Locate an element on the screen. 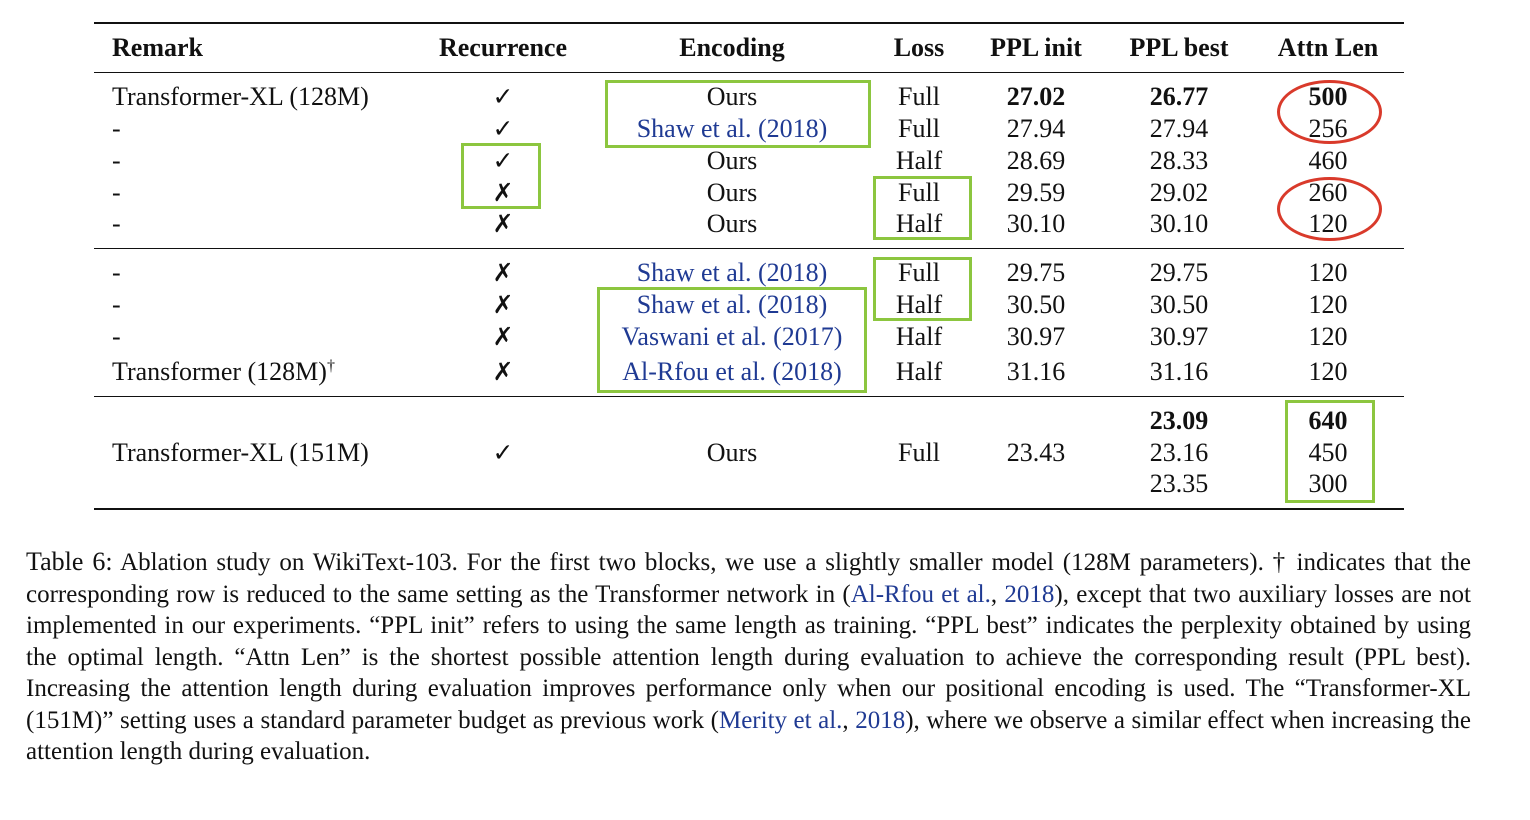  highlight-box-recurrence is located at coordinates (501, 176).